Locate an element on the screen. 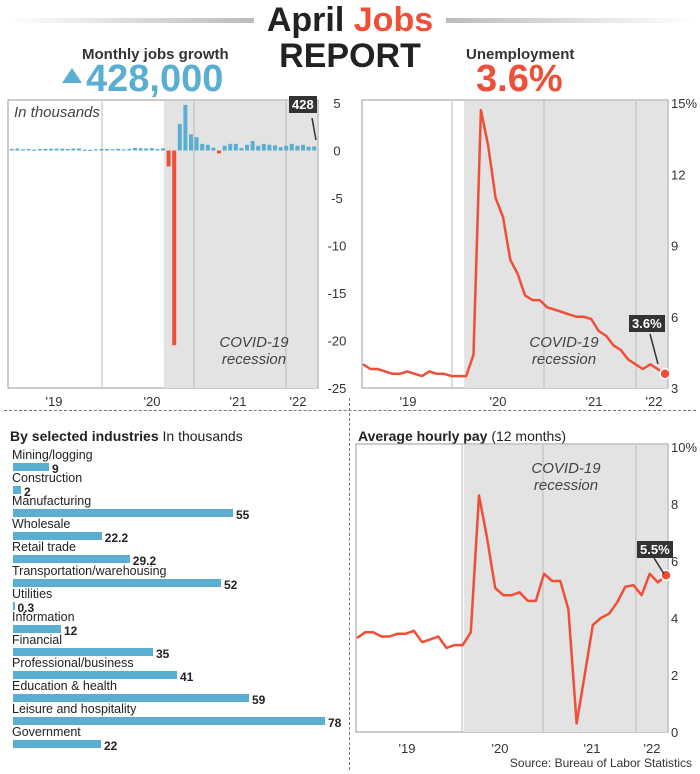 This screenshot has width=700, height=774. ytick-label: 8 is located at coordinates (674, 504).